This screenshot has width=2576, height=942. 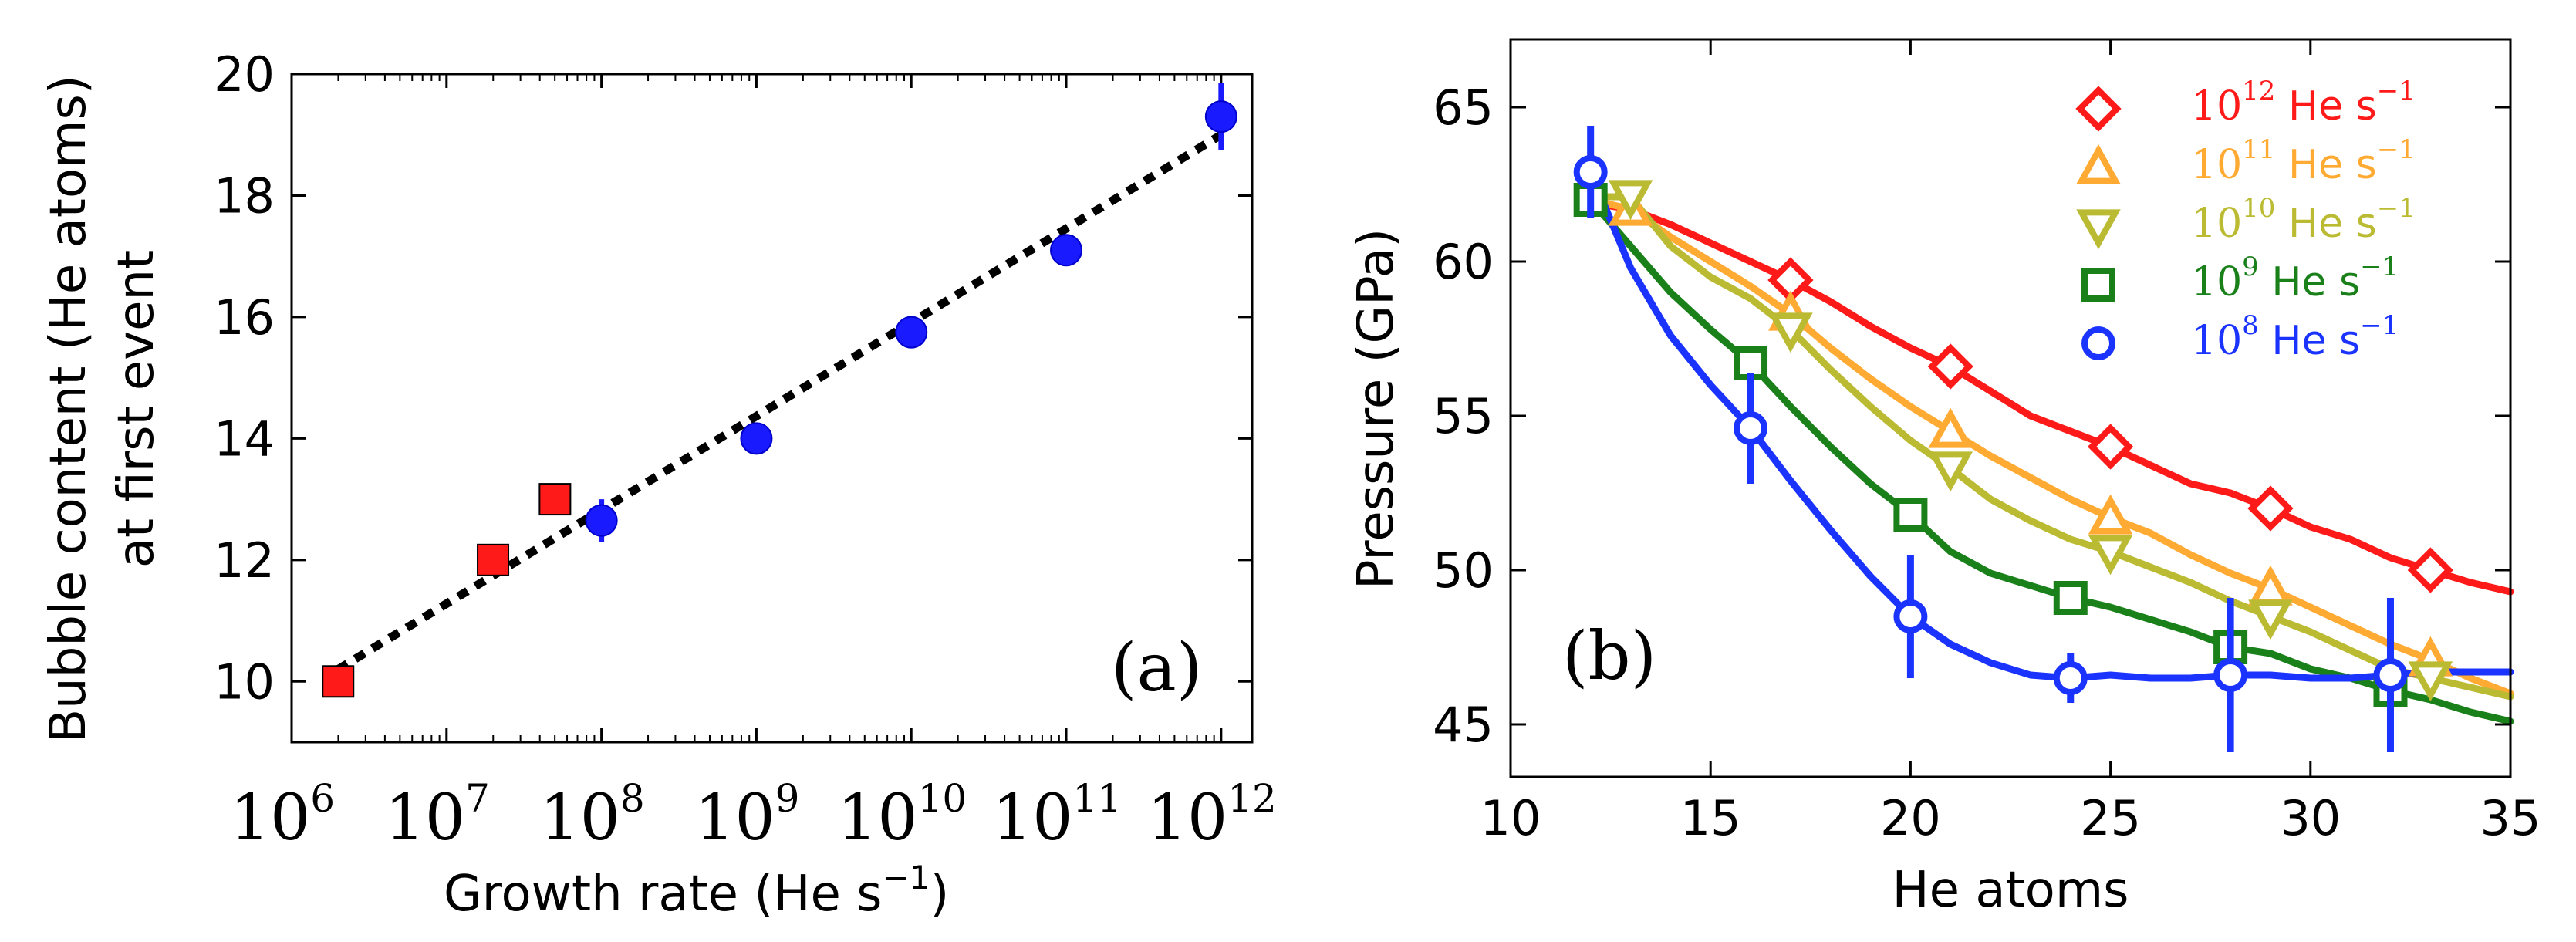 I want to click on y-tick-label: 12, so click(x=244, y=561).